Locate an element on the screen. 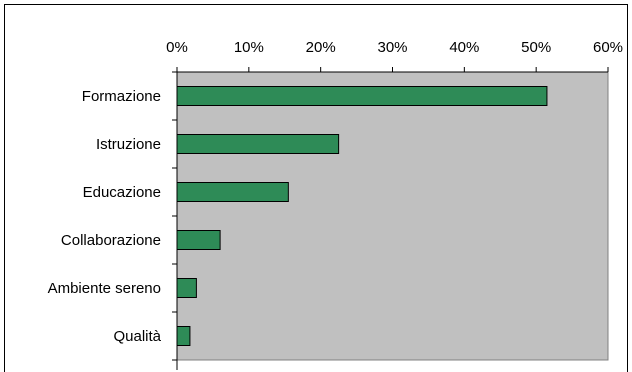 The width and height of the screenshot is (632, 372). category-label: Ambiente sereno is located at coordinates (104, 288).